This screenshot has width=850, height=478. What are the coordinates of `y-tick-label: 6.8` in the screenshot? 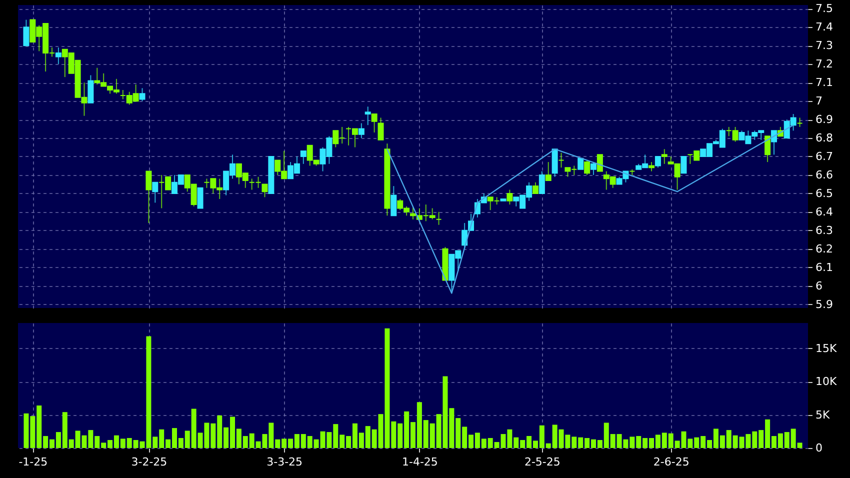 It's located at (824, 138).